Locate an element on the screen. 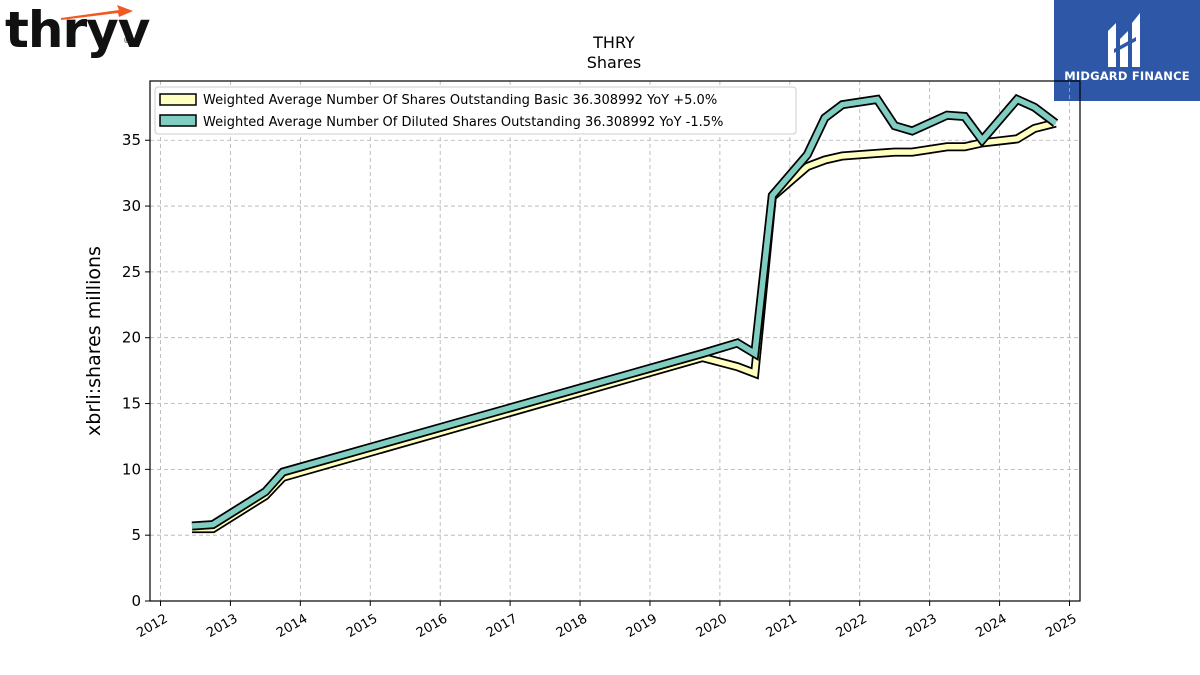 The height and width of the screenshot is (675, 1200). x-tick-label: 2013 is located at coordinates (222, 626).